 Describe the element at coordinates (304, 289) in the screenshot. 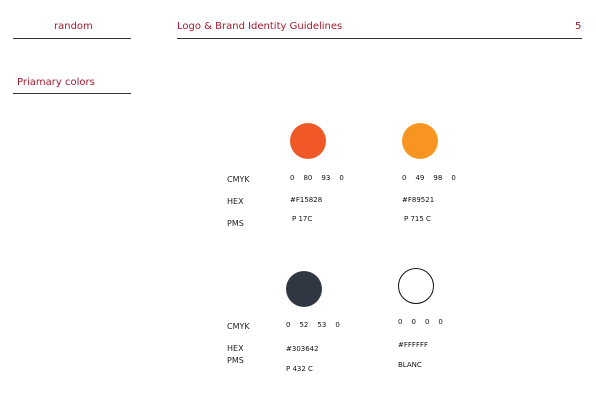

I see `color-swatch-dark-slate` at that location.